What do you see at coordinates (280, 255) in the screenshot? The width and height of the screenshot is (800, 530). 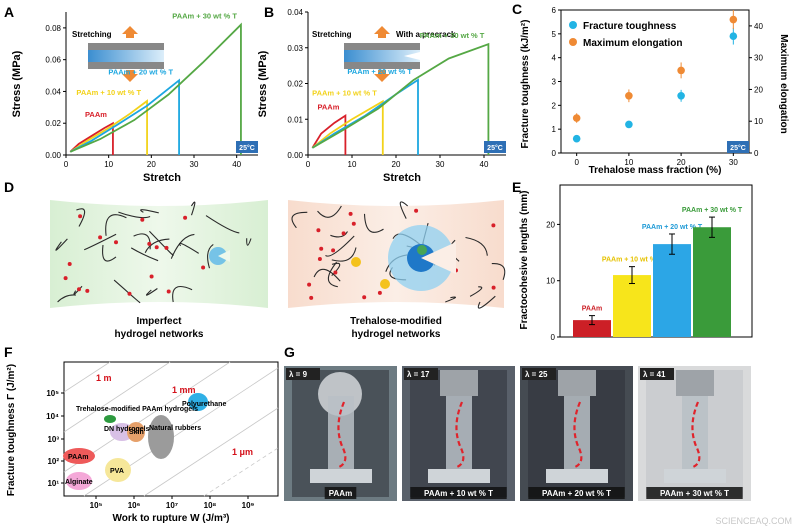 I see `polymer-chains` at bounding box center [280, 255].